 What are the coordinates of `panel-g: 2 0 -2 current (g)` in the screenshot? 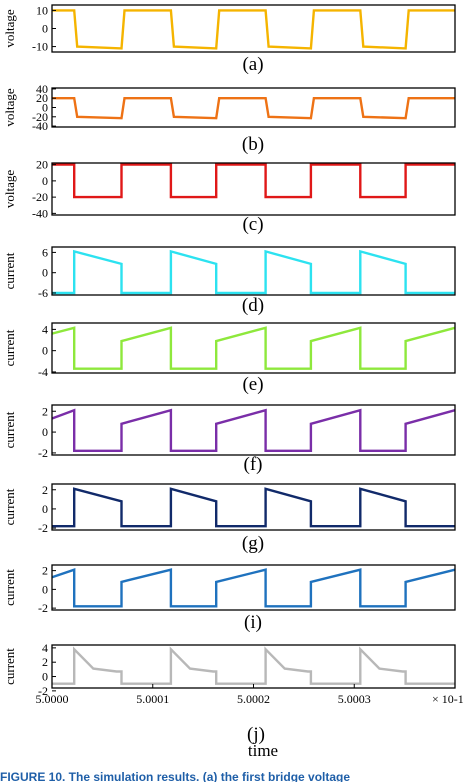 It's located at (229, 518).